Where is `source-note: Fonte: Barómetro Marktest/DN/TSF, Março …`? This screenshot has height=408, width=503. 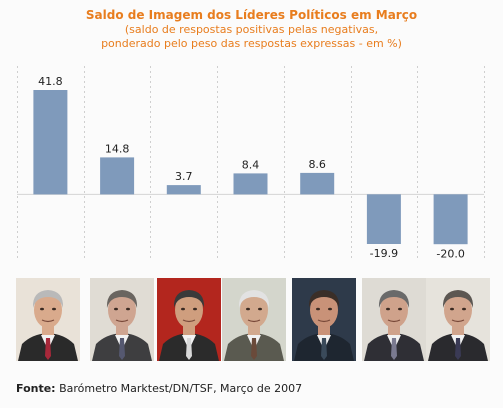 source-note: Fonte: Barómetro Marktest/DN/TSF, Março … is located at coordinates (159, 388).